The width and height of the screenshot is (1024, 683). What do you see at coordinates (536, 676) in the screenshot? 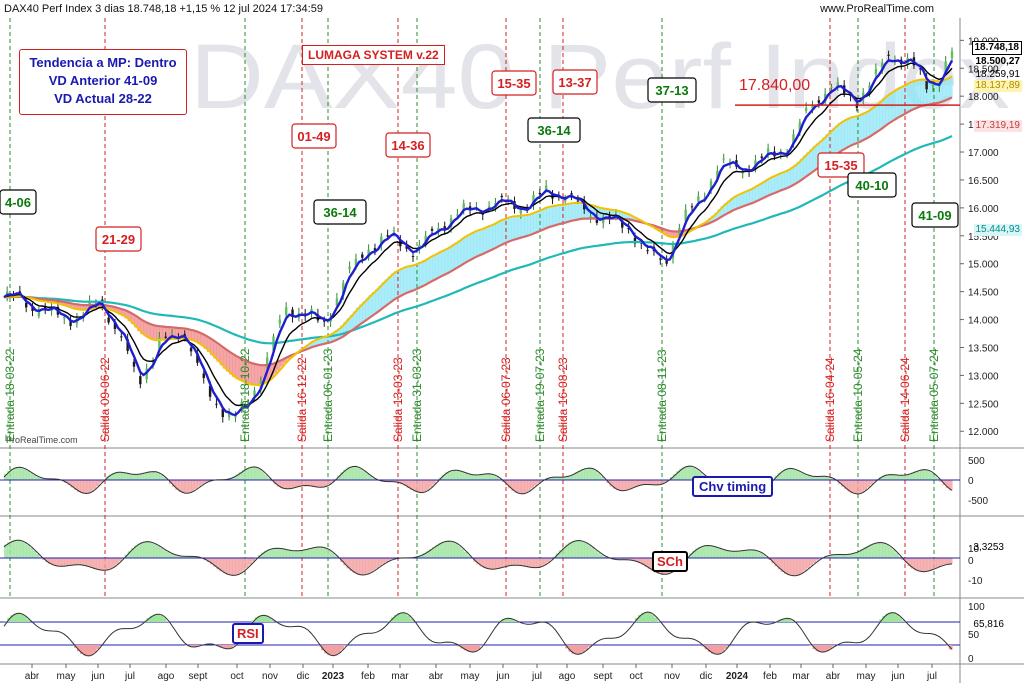
I see `x-tick-label: jul` at bounding box center [536, 676].